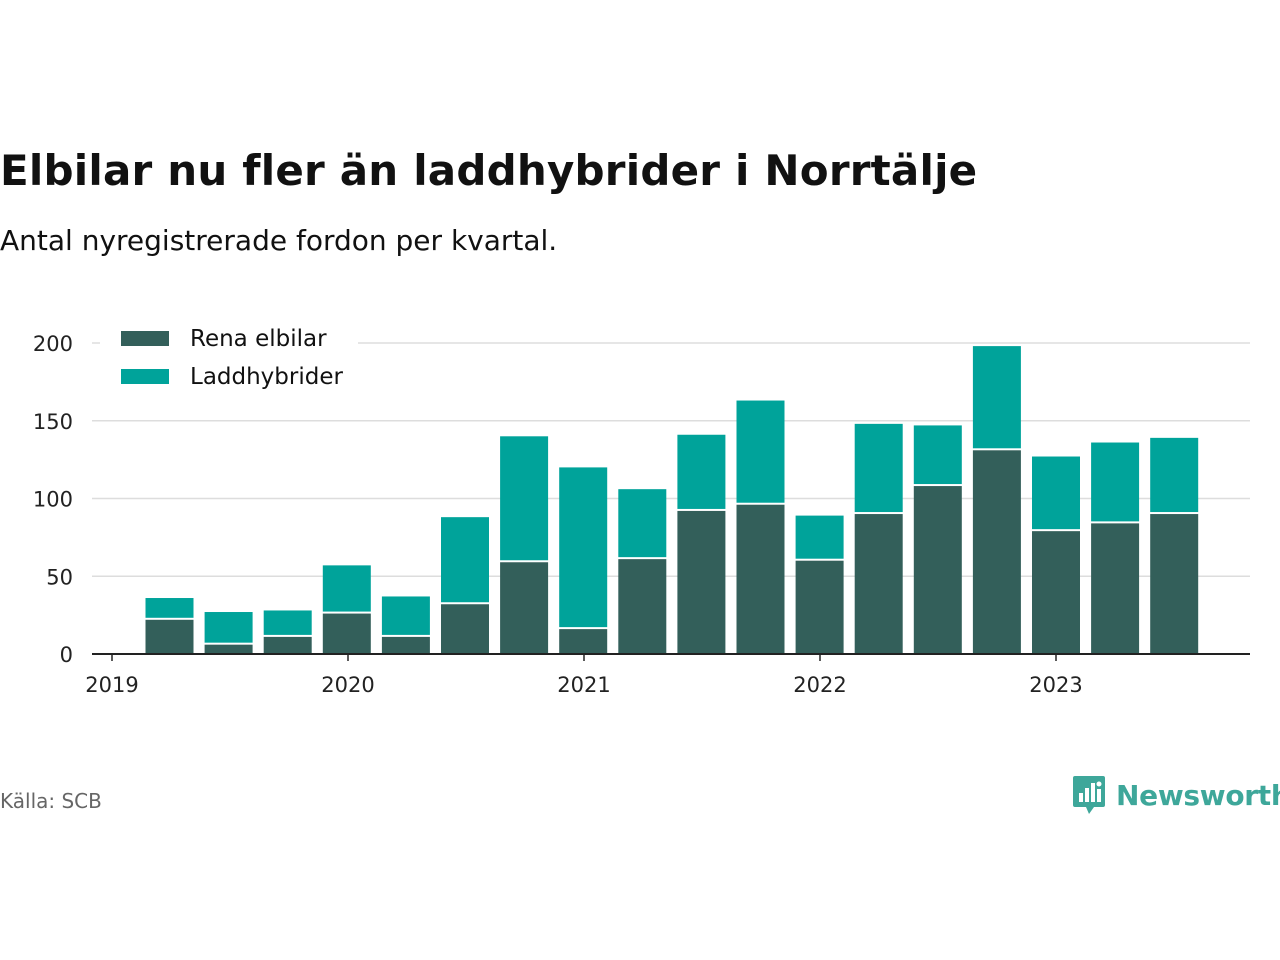 The image size is (1280, 960). I want to click on newsworthy-logo: Newsworthy, so click(1176, 795).